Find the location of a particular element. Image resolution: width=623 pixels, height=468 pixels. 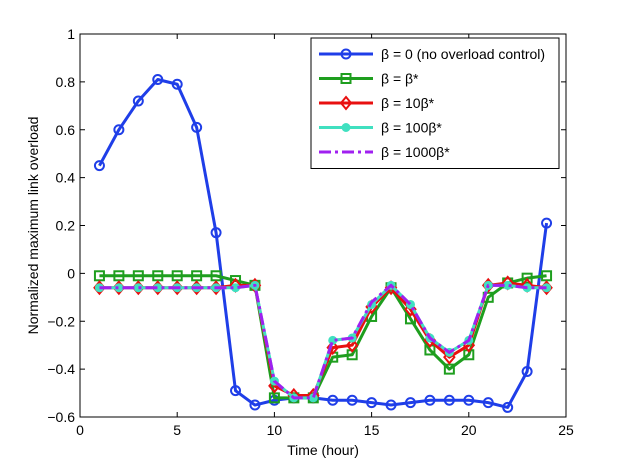

x-tick-label: 25 is located at coordinates (566, 430).